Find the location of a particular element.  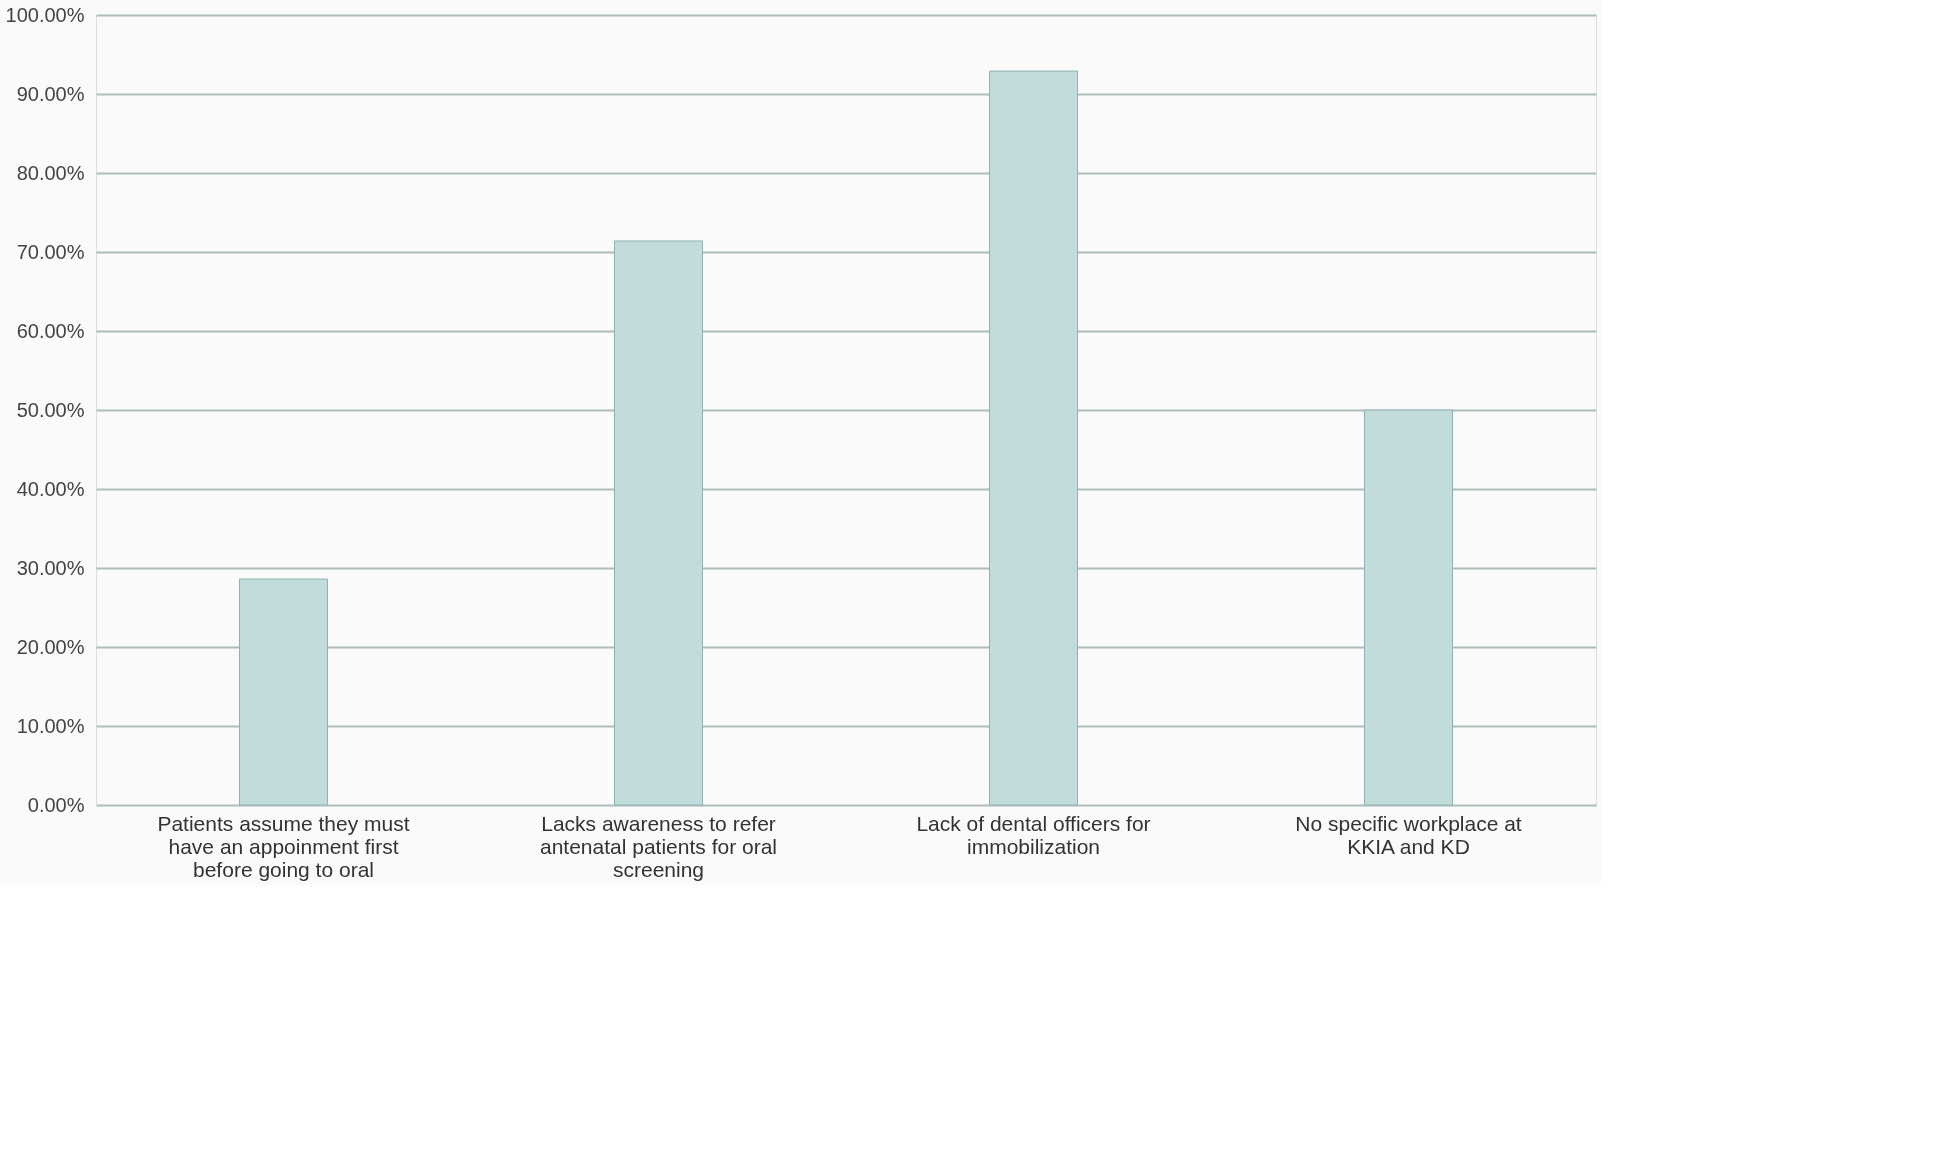

y-tick-label: 0.00% is located at coordinates (56, 804).